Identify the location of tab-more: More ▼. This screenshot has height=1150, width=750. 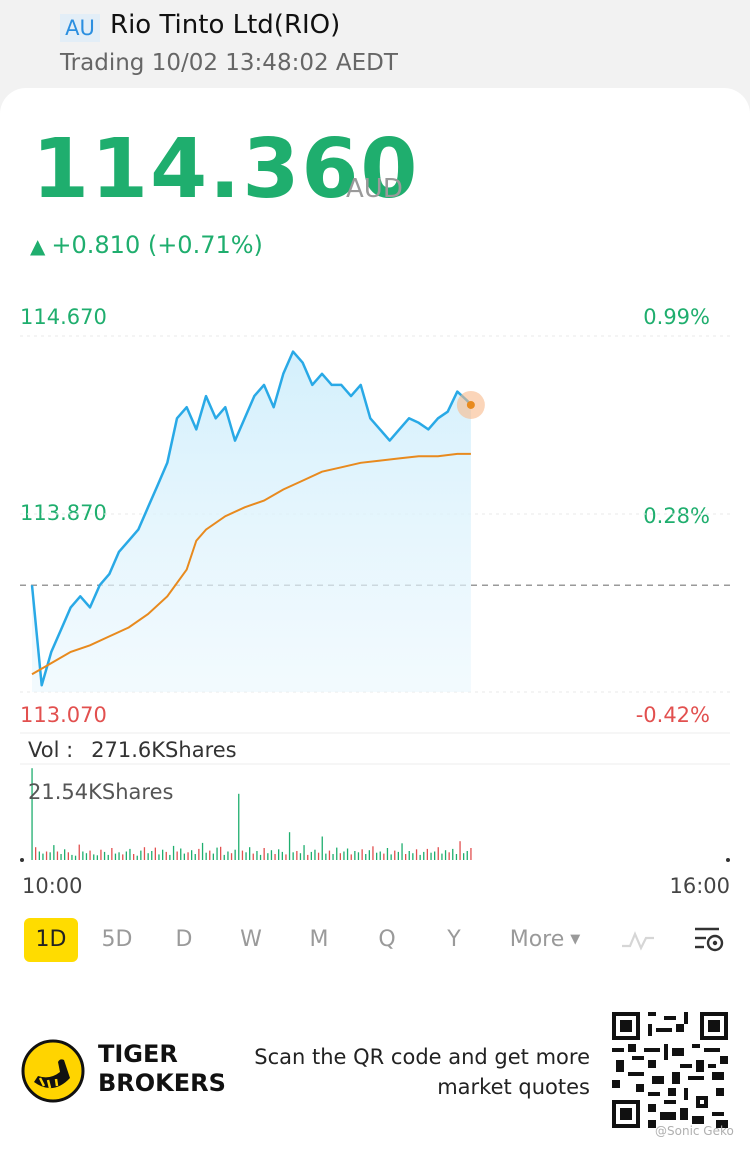
(545, 940).